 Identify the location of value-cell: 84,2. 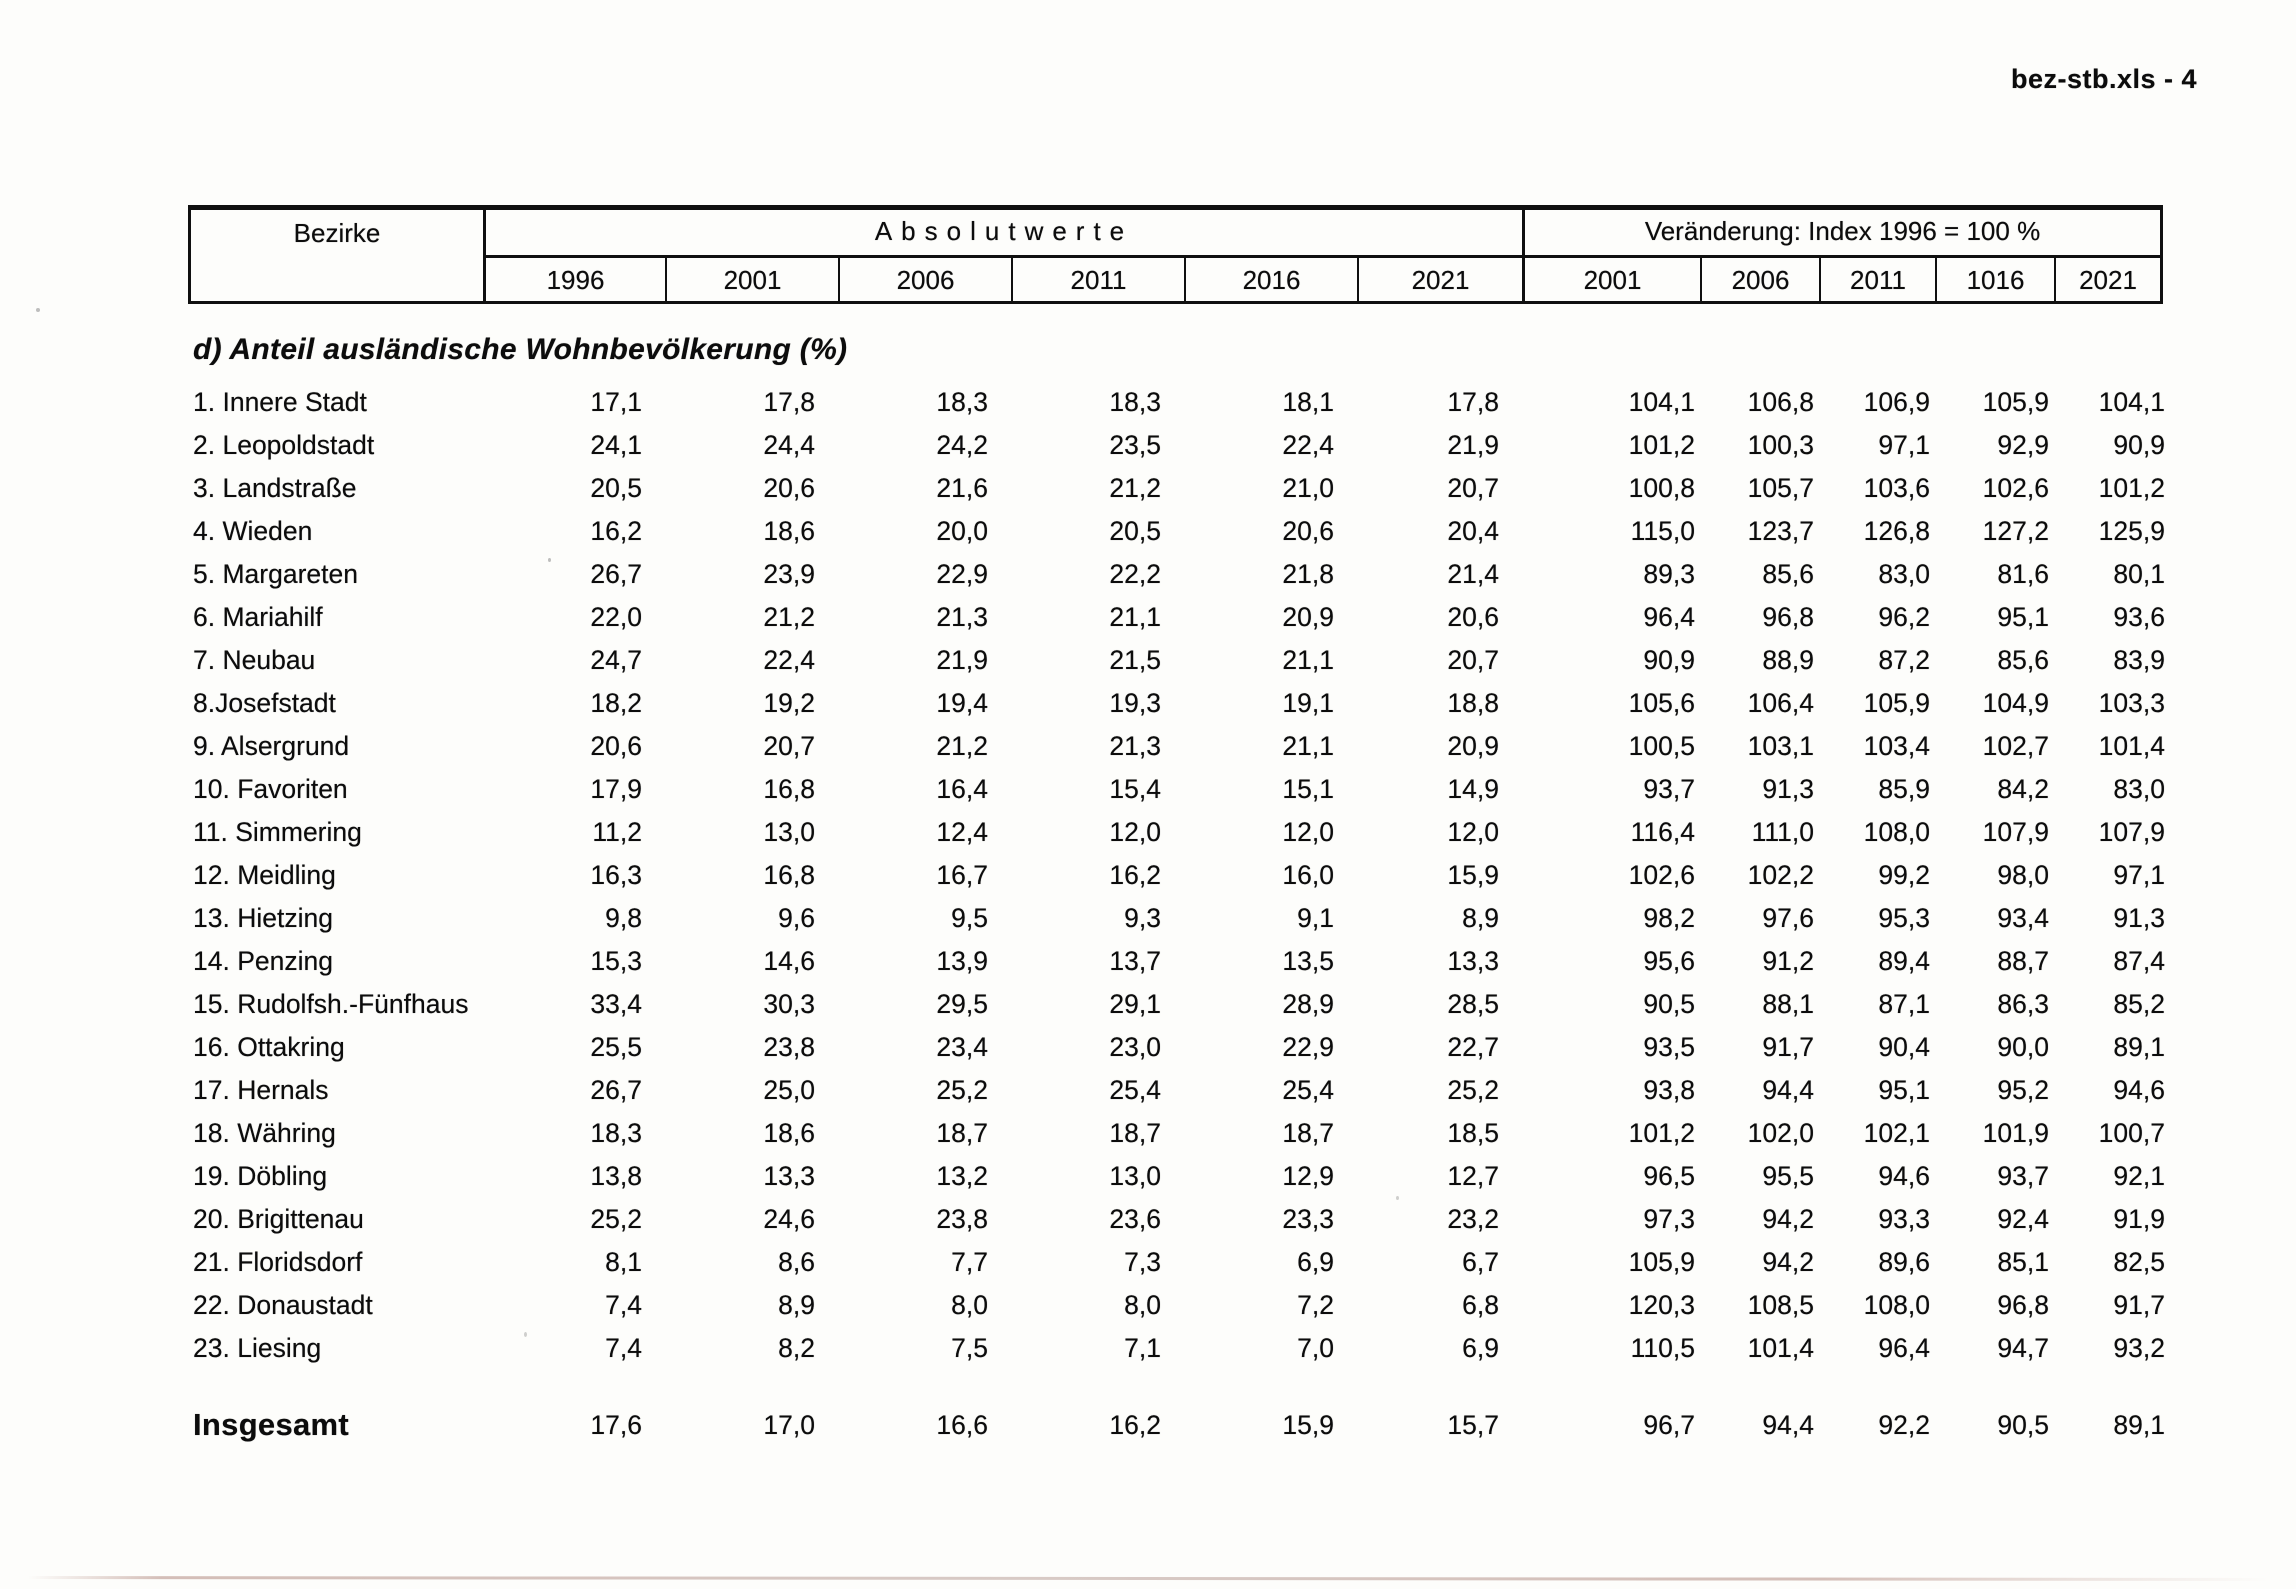
(2023, 789).